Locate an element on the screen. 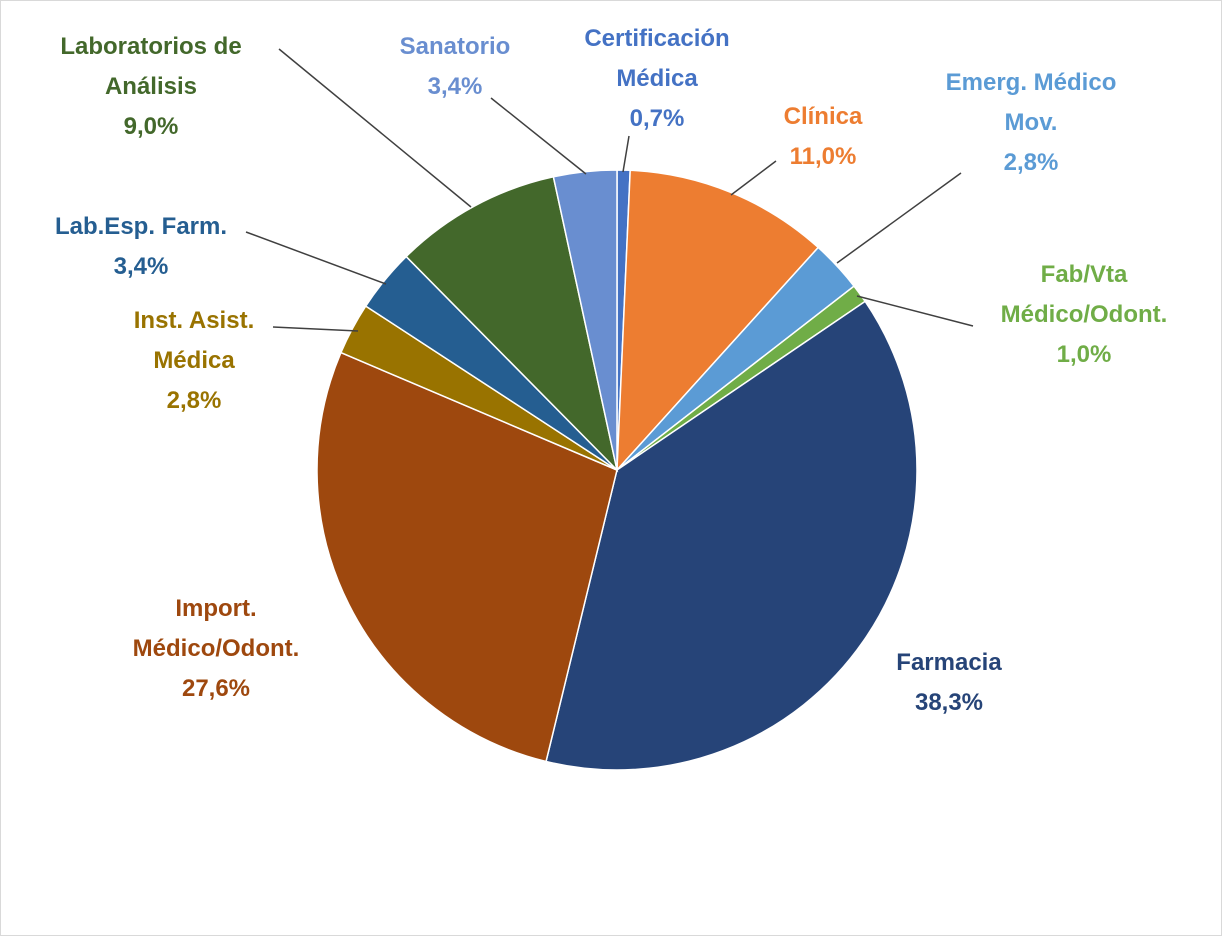 Image resolution: width=1222 pixels, height=936 pixels. value-label: 9,0% is located at coordinates (151, 126).